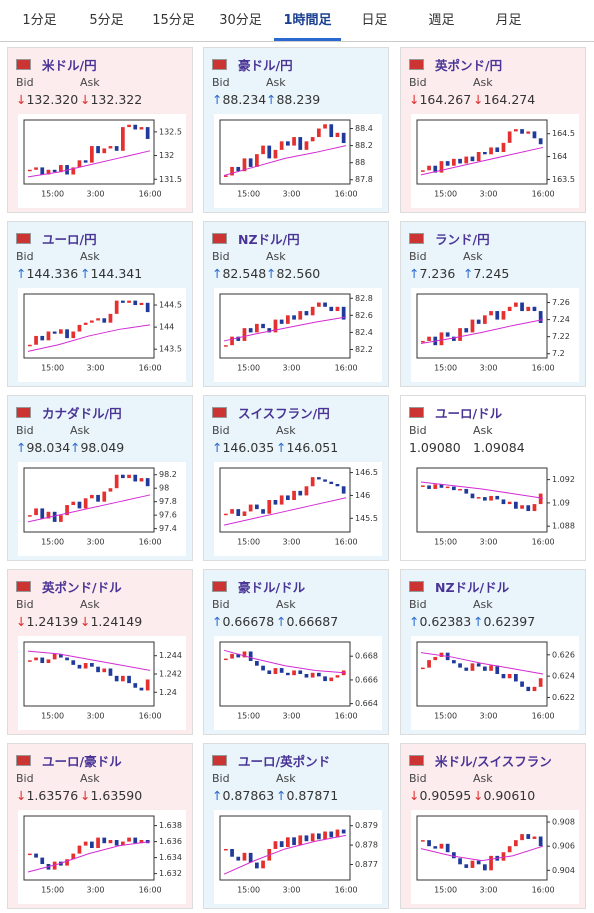 Image resolution: width=594 pixels, height=913 pixels. I want to click on ask-label: Ask, so click(286, 430).